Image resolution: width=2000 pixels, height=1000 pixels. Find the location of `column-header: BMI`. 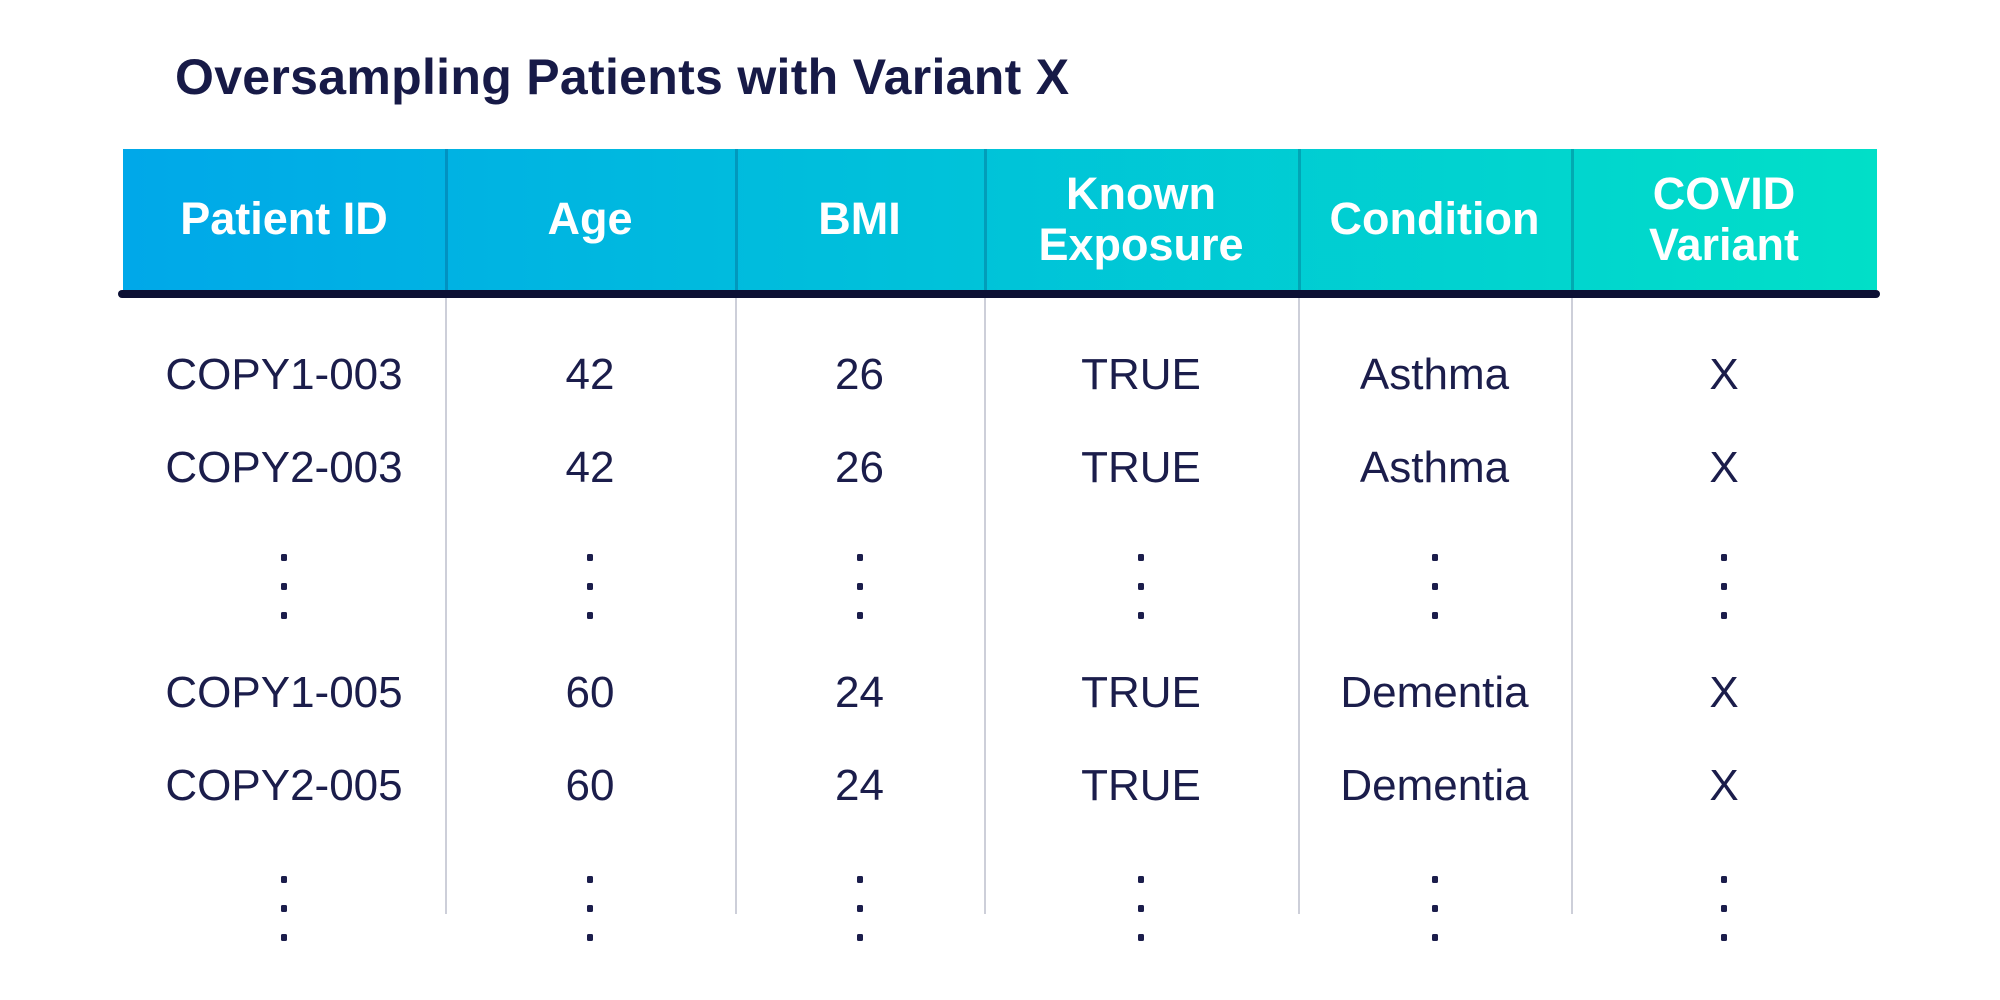

column-header: BMI is located at coordinates (859, 219).